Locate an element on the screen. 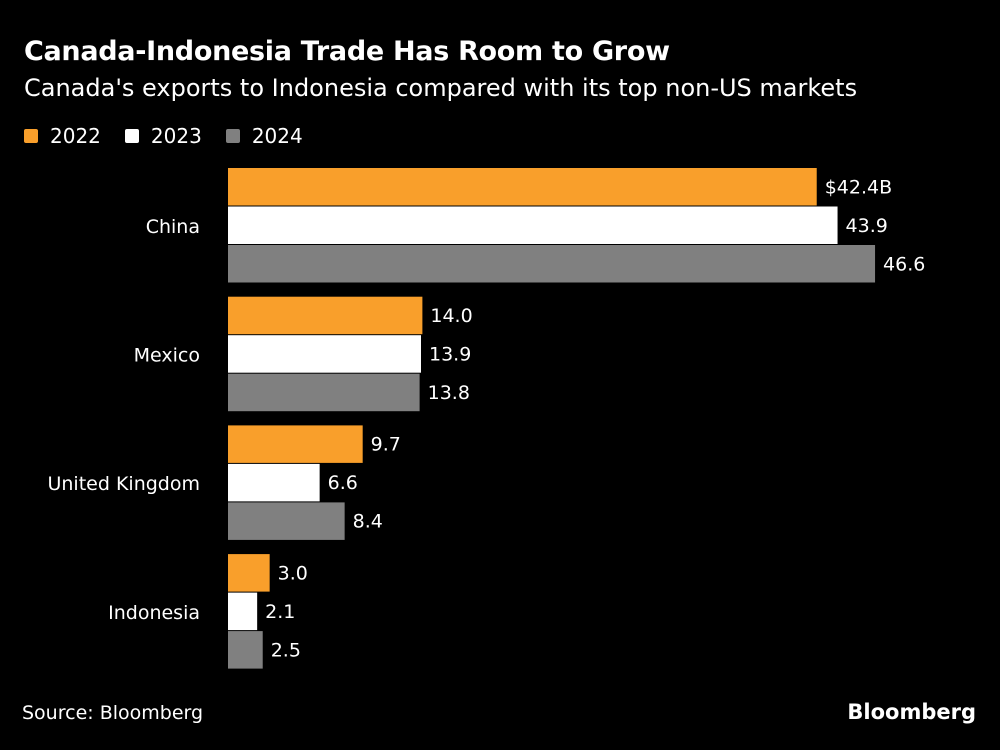 This screenshot has height=750, width=1000. bar-2022-united-kingdom is located at coordinates (295, 444).